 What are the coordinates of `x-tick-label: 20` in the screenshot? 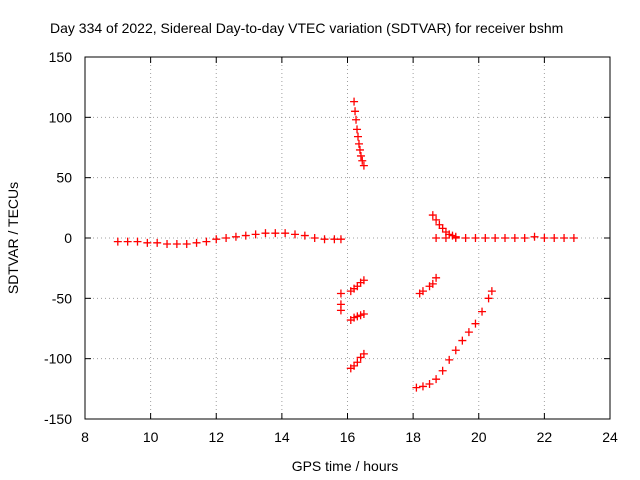 It's located at (479, 437).